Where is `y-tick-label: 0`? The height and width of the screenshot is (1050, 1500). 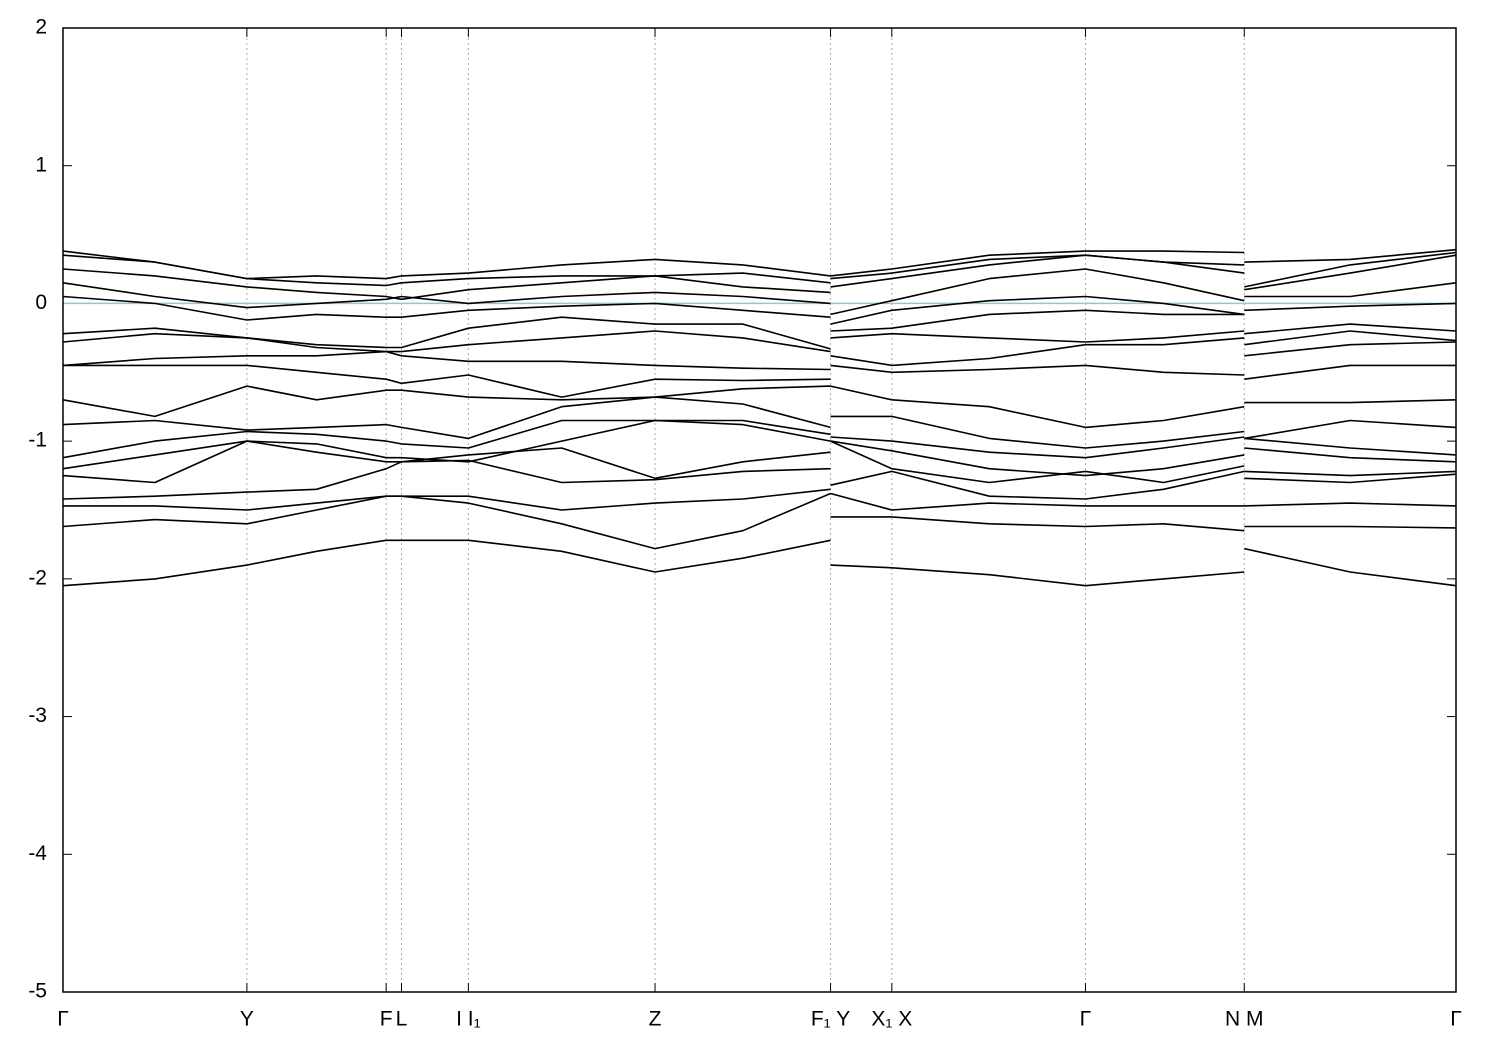
y-tick-label: 0 is located at coordinates (41, 302).